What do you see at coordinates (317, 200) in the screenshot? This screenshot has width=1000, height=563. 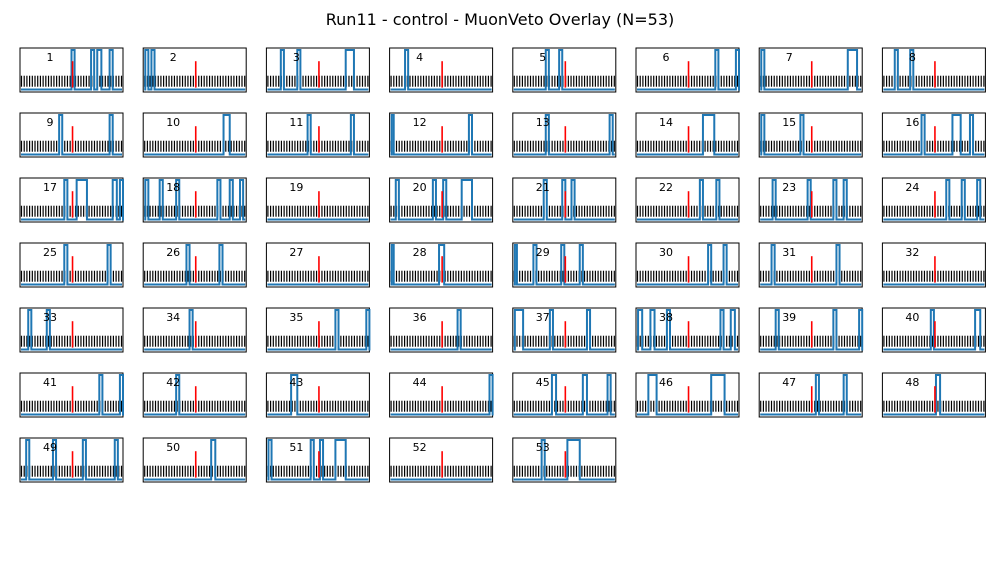 I see `panel: 19` at bounding box center [317, 200].